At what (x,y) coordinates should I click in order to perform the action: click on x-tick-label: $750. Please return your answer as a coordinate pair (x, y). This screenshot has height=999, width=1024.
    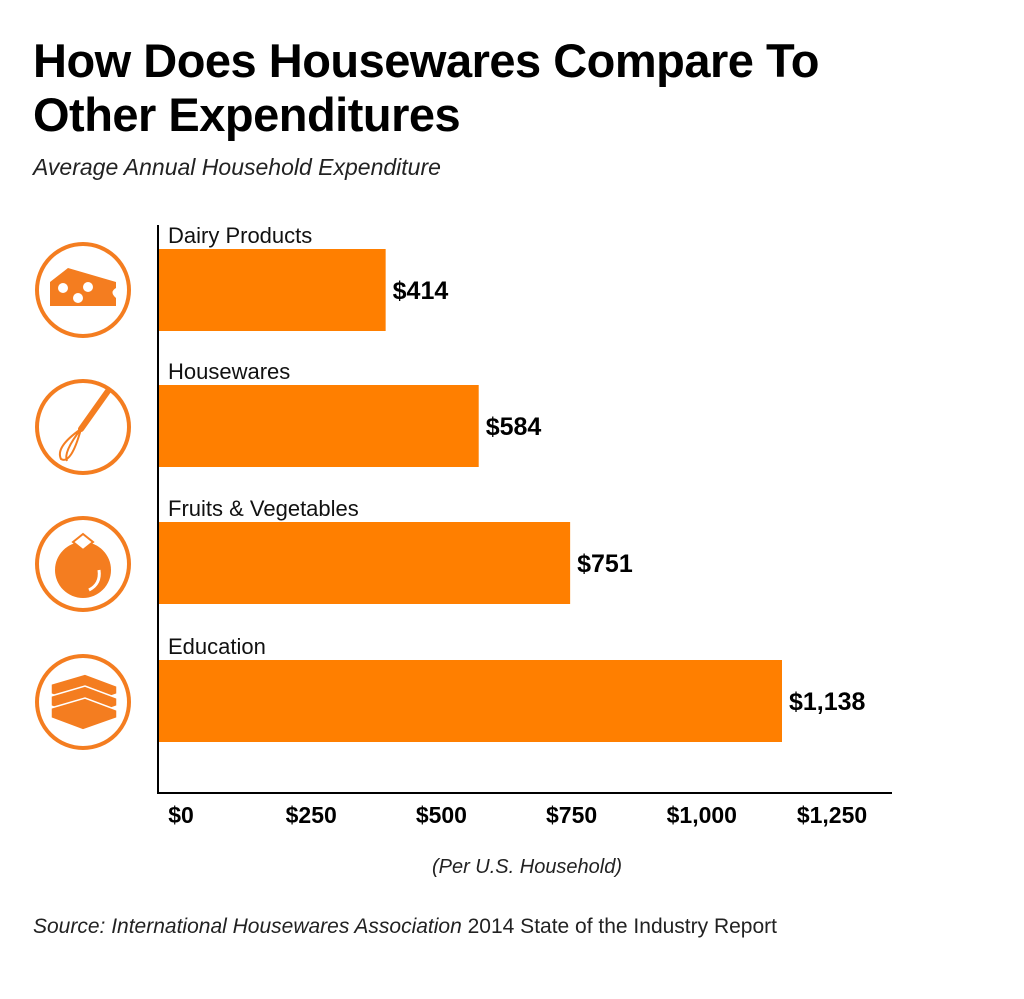
    Looking at the image, I should click on (571, 815).